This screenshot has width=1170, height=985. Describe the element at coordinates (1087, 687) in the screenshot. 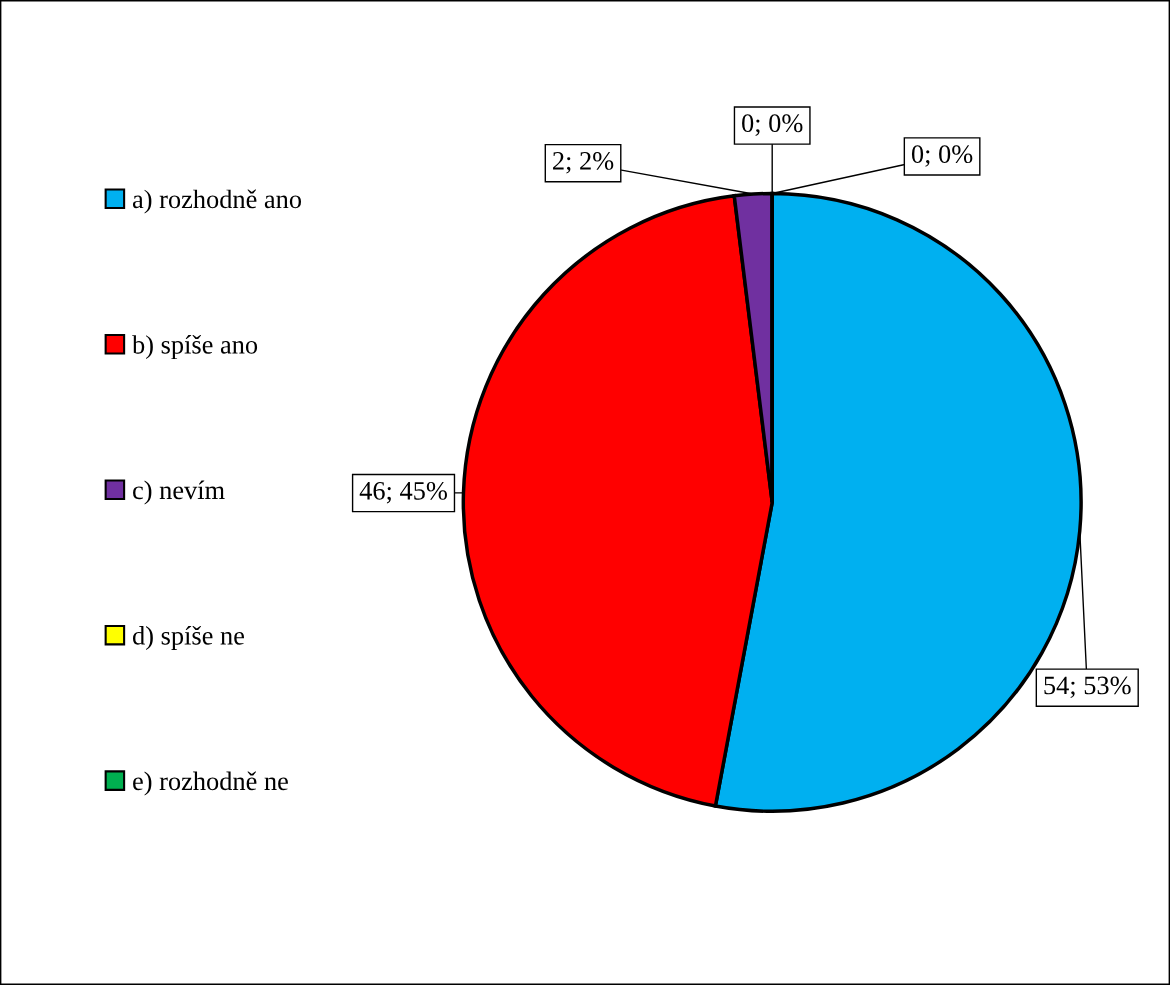

I see `data-label: 54; 53%` at that location.